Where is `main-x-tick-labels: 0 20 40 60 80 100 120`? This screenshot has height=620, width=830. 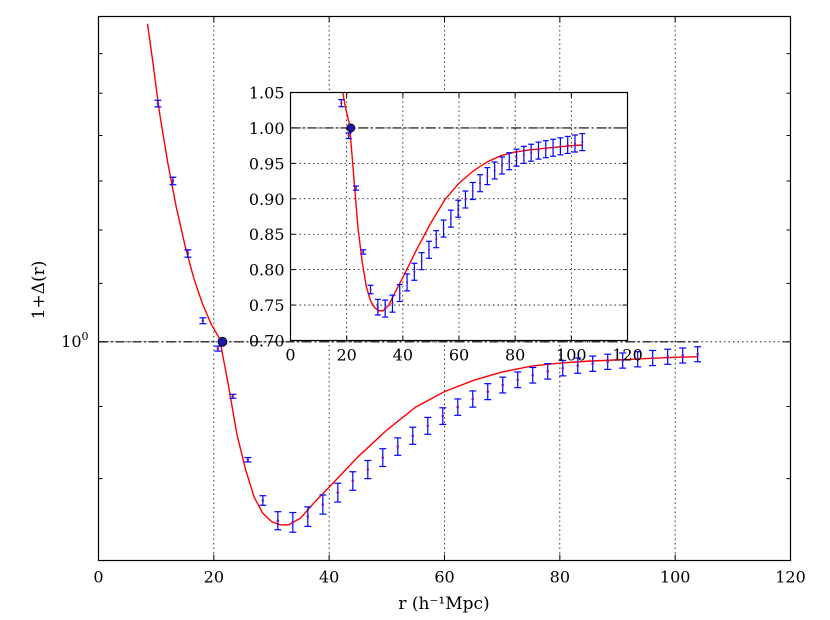 main-x-tick-labels: 0 20 40 60 80 100 120 is located at coordinates (449, 577).